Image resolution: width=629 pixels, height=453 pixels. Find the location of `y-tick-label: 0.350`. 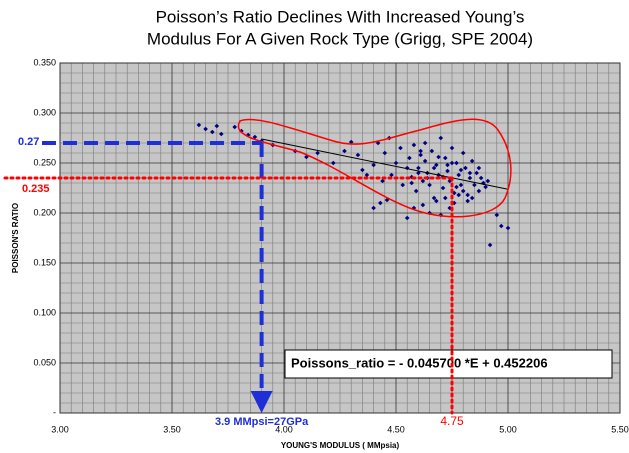

y-tick-label: 0.350 is located at coordinates (44, 62).